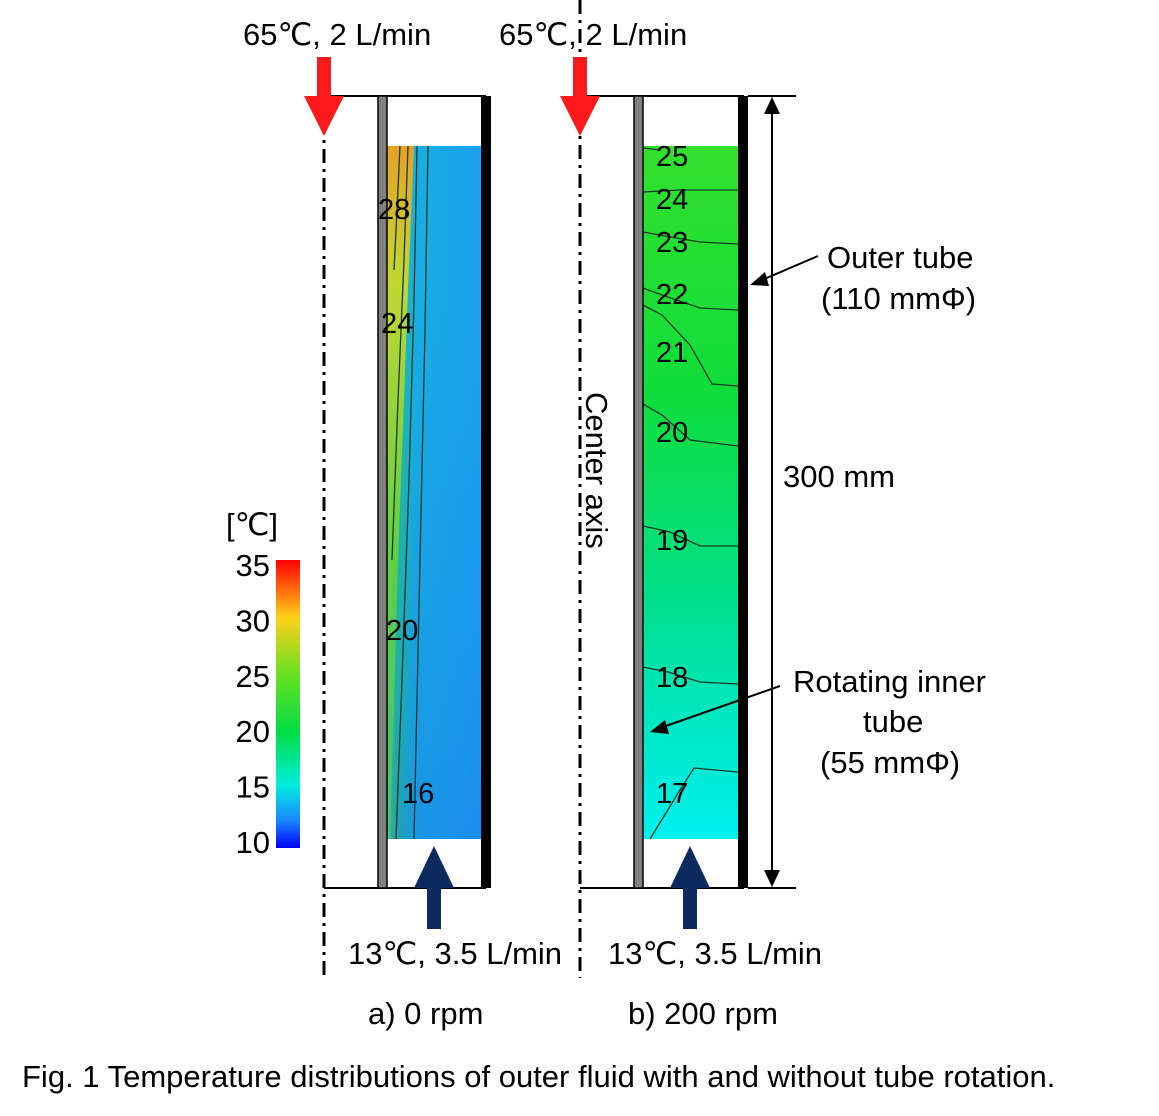 The width and height of the screenshot is (1159, 1116). What do you see at coordinates (486, 492) in the screenshot?
I see `outer-tube-wall-a` at bounding box center [486, 492].